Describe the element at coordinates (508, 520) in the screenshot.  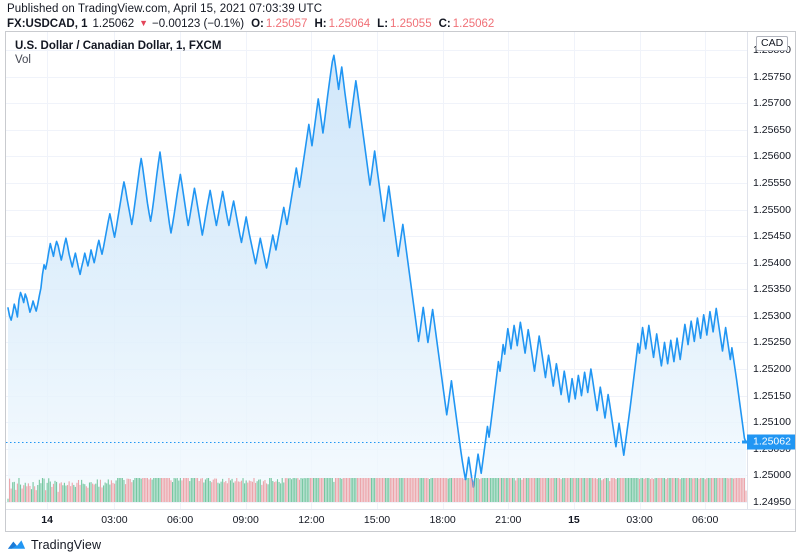
I see `time-tick-label: 21:00` at that location.